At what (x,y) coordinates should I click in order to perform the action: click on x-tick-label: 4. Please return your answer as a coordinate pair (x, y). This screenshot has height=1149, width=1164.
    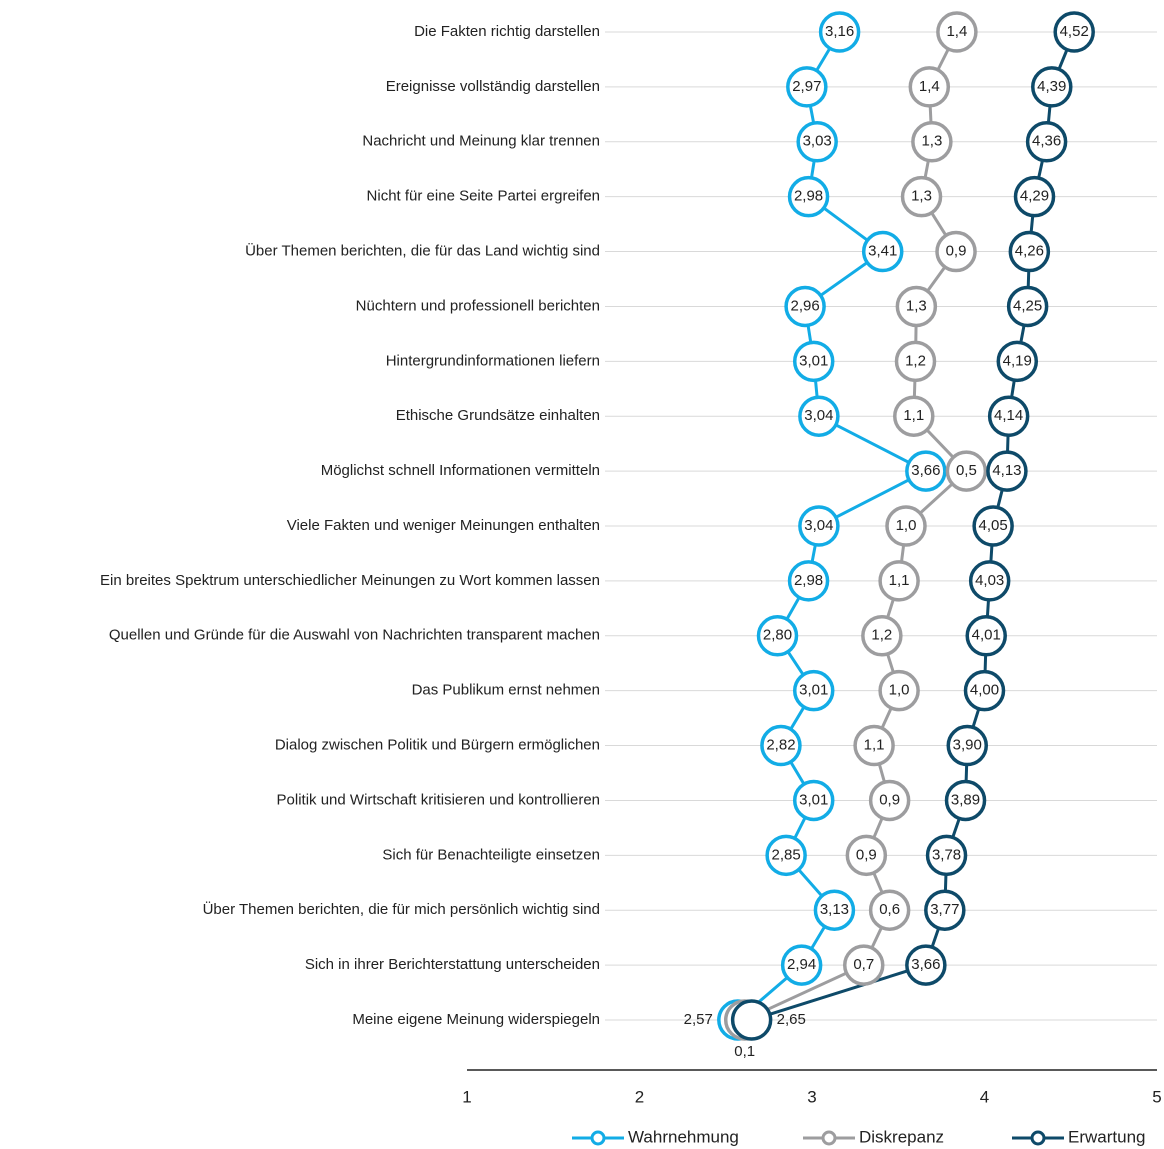
    Looking at the image, I should click on (984, 1096).